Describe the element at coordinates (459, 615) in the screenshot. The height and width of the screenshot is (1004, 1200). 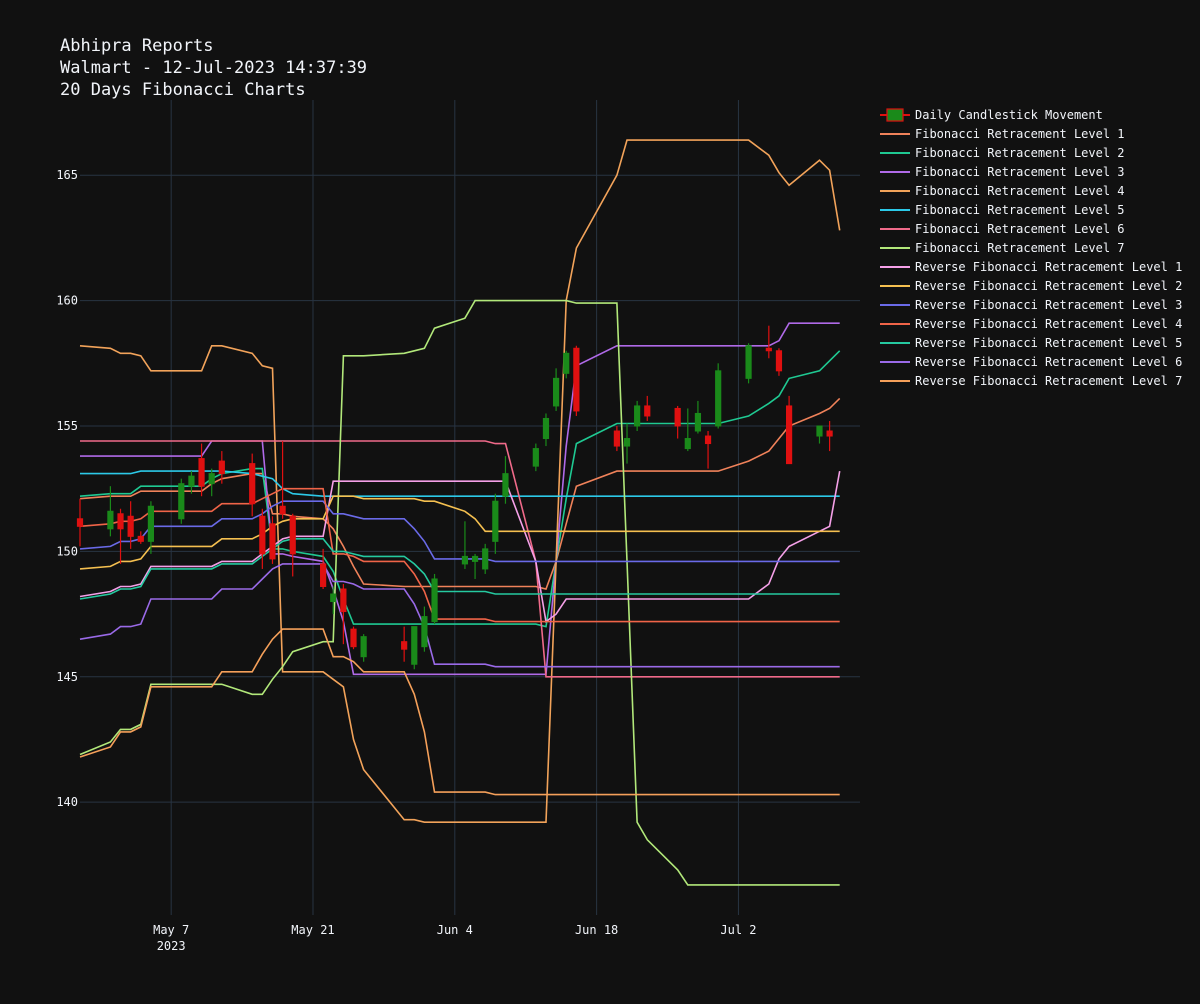
I see `reverse-fibonacci-retracement-level-6-line` at that location.